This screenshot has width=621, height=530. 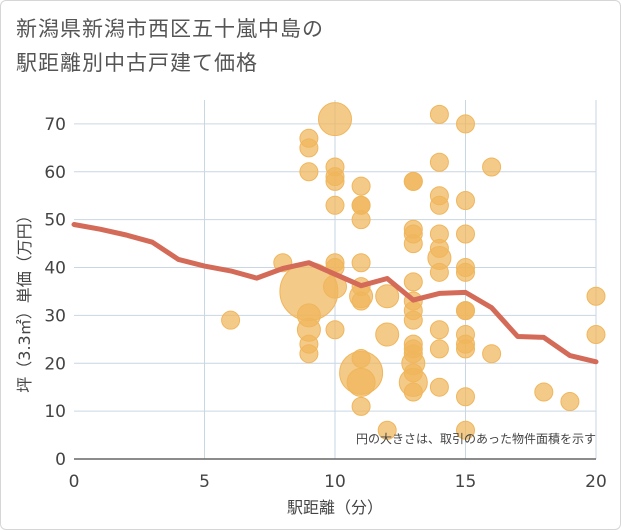 I want to click on x-tick-labels: 0 5 10 15 20, so click(x=338, y=482).